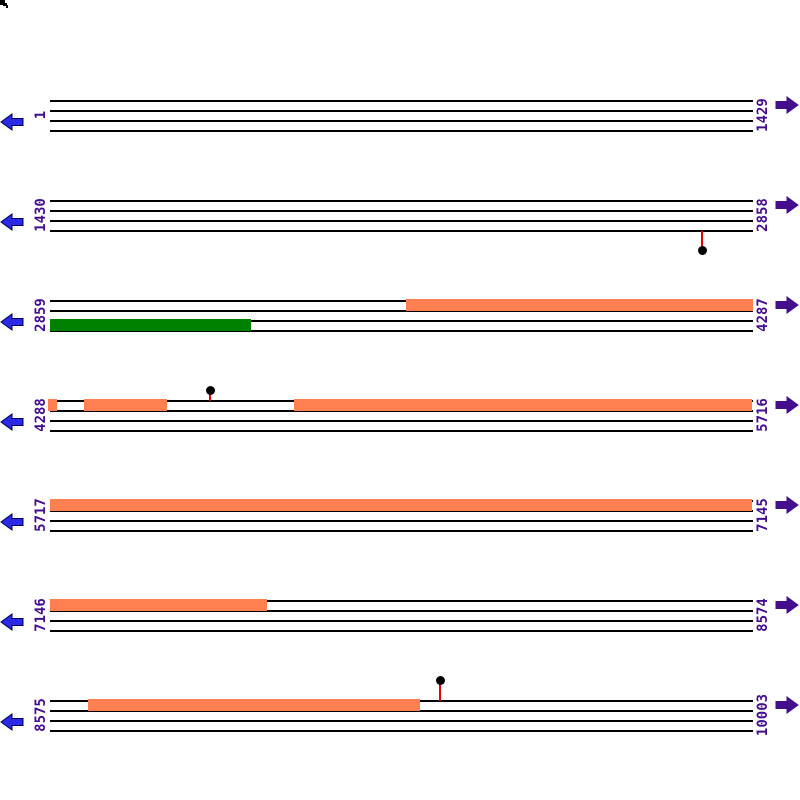  Describe the element at coordinates (41, 615) in the screenshot. I see `row-start-coordinate: 7146` at that location.